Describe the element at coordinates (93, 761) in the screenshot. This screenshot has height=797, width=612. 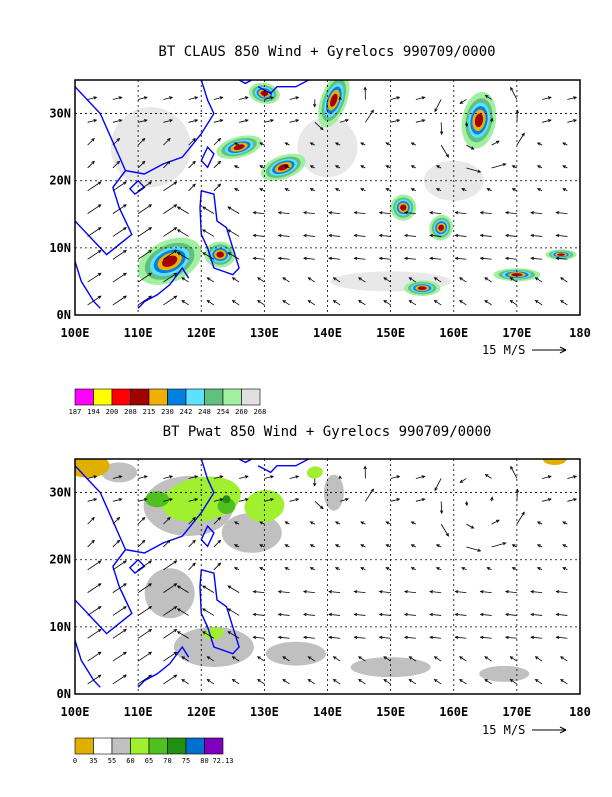
I see `bot-colorbar-label: 35` at that location.